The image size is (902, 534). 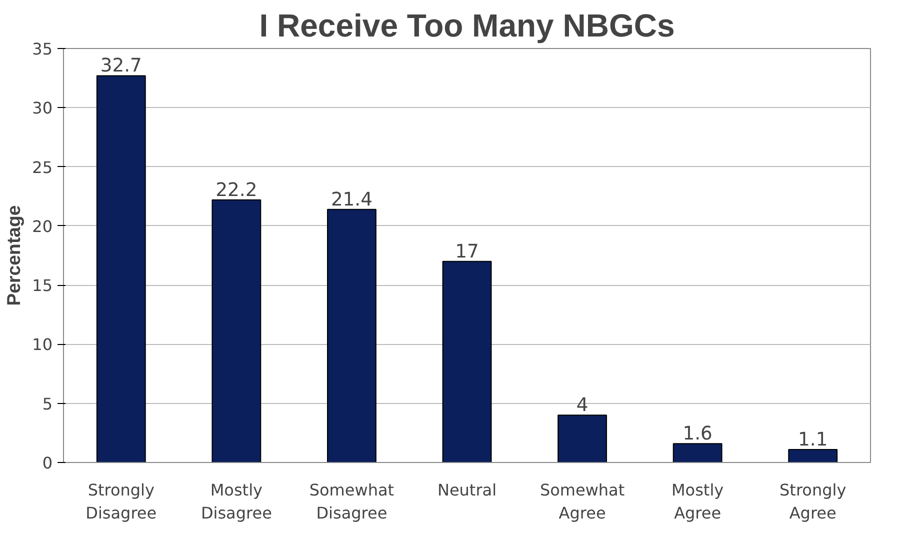 What do you see at coordinates (351, 501) in the screenshot?
I see `x-tick-label: Somewhat Disagree` at bounding box center [351, 501].